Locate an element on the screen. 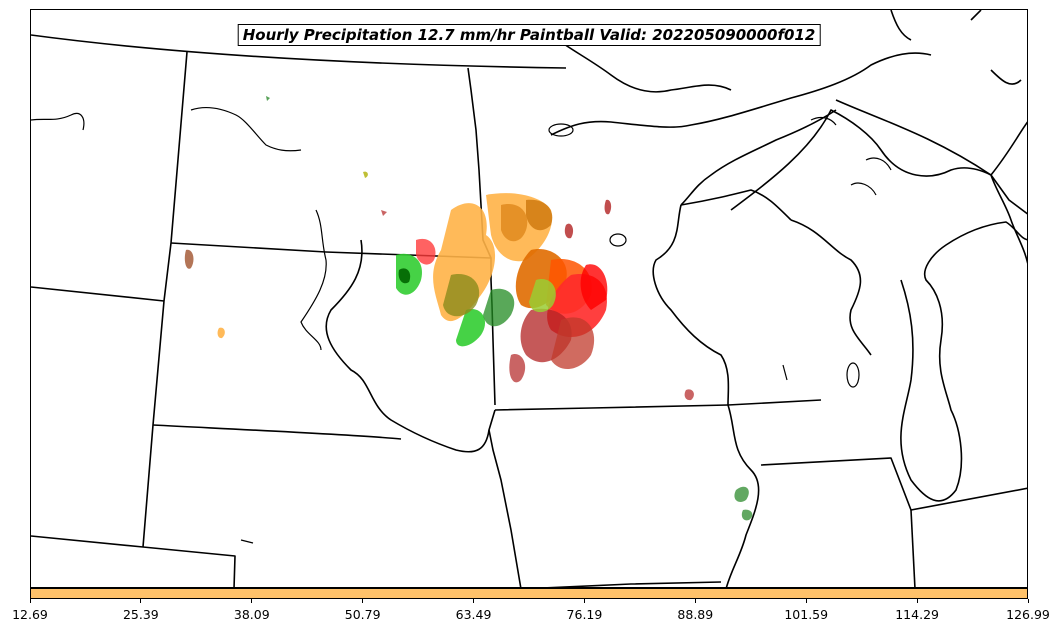  colorbar-tick-label: 101.59 is located at coordinates (806, 614).